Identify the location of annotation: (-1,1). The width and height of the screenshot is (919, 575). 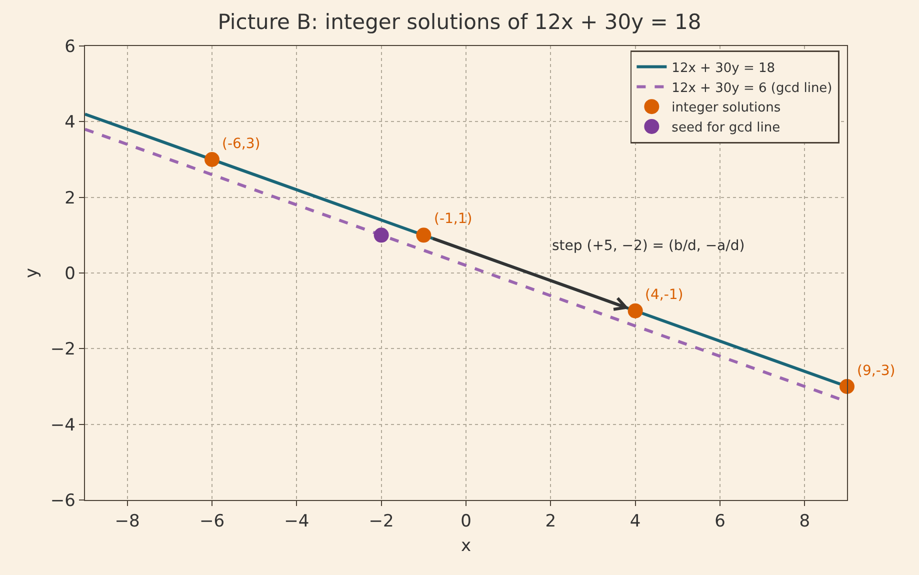
(453, 219).